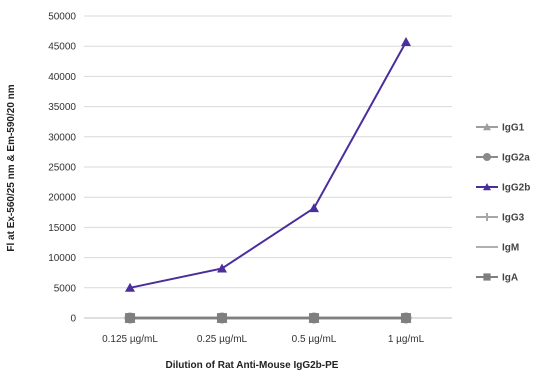 The width and height of the screenshot is (545, 374). I want to click on legend-label: IgA, so click(510, 278).